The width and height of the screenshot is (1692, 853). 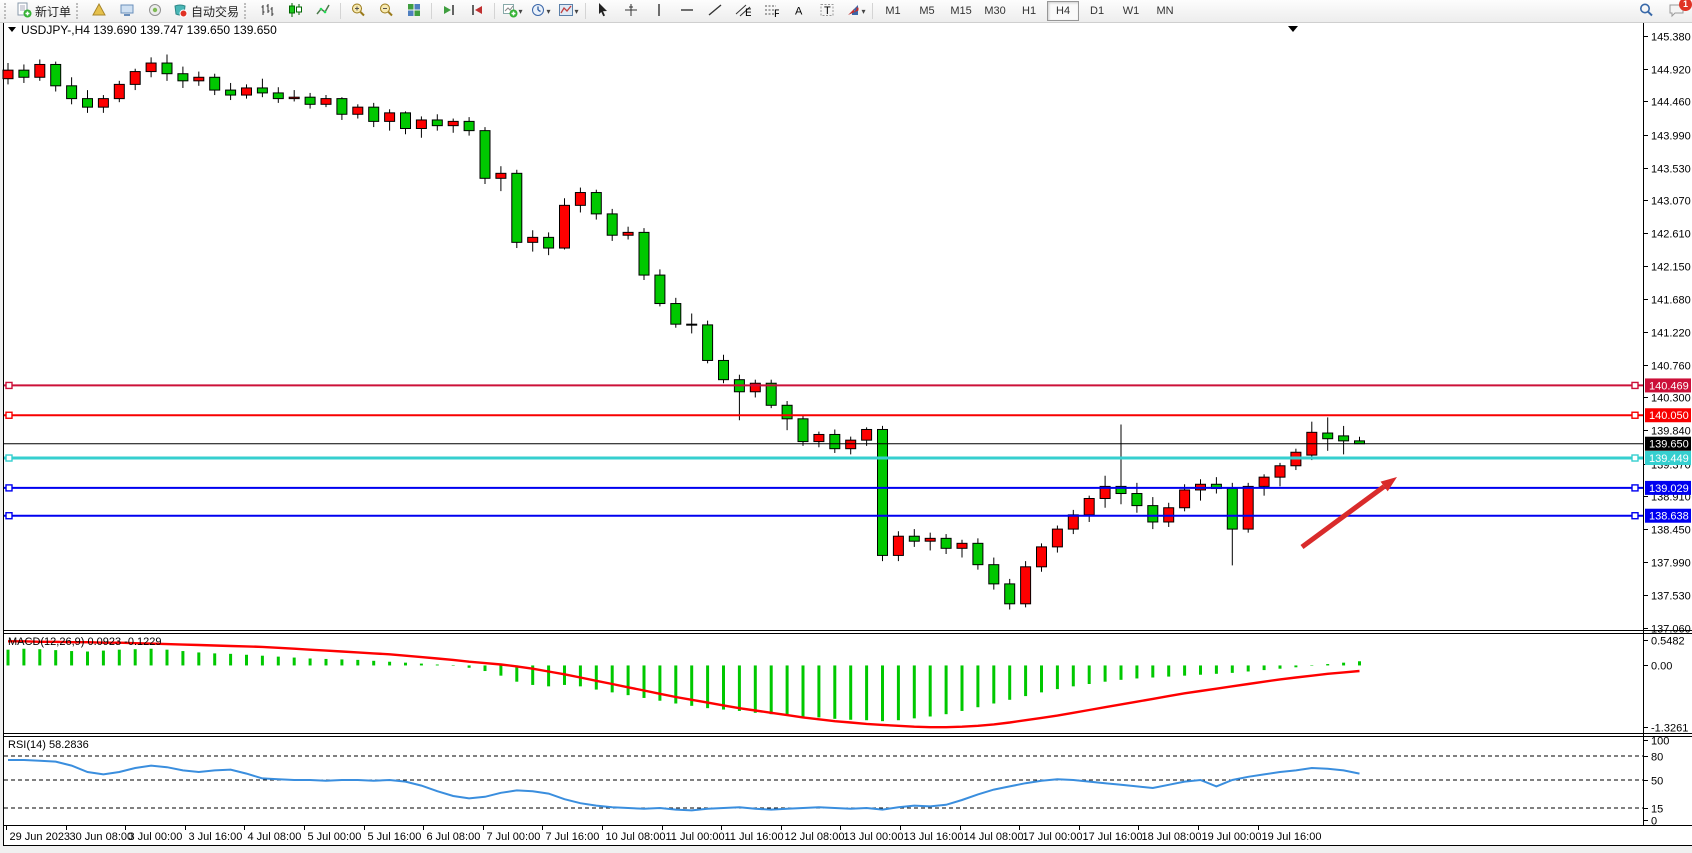 I want to click on svg-text: 7 Jul 16:00, so click(x=573, y=837).